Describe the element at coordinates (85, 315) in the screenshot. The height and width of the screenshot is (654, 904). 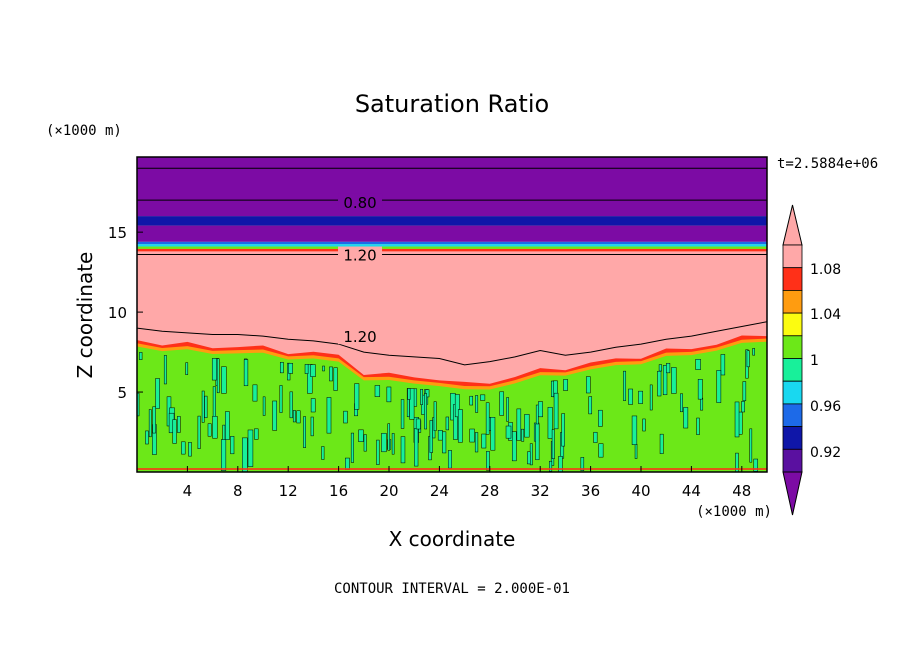
I see `y-axis-label: Z coordinate` at that location.